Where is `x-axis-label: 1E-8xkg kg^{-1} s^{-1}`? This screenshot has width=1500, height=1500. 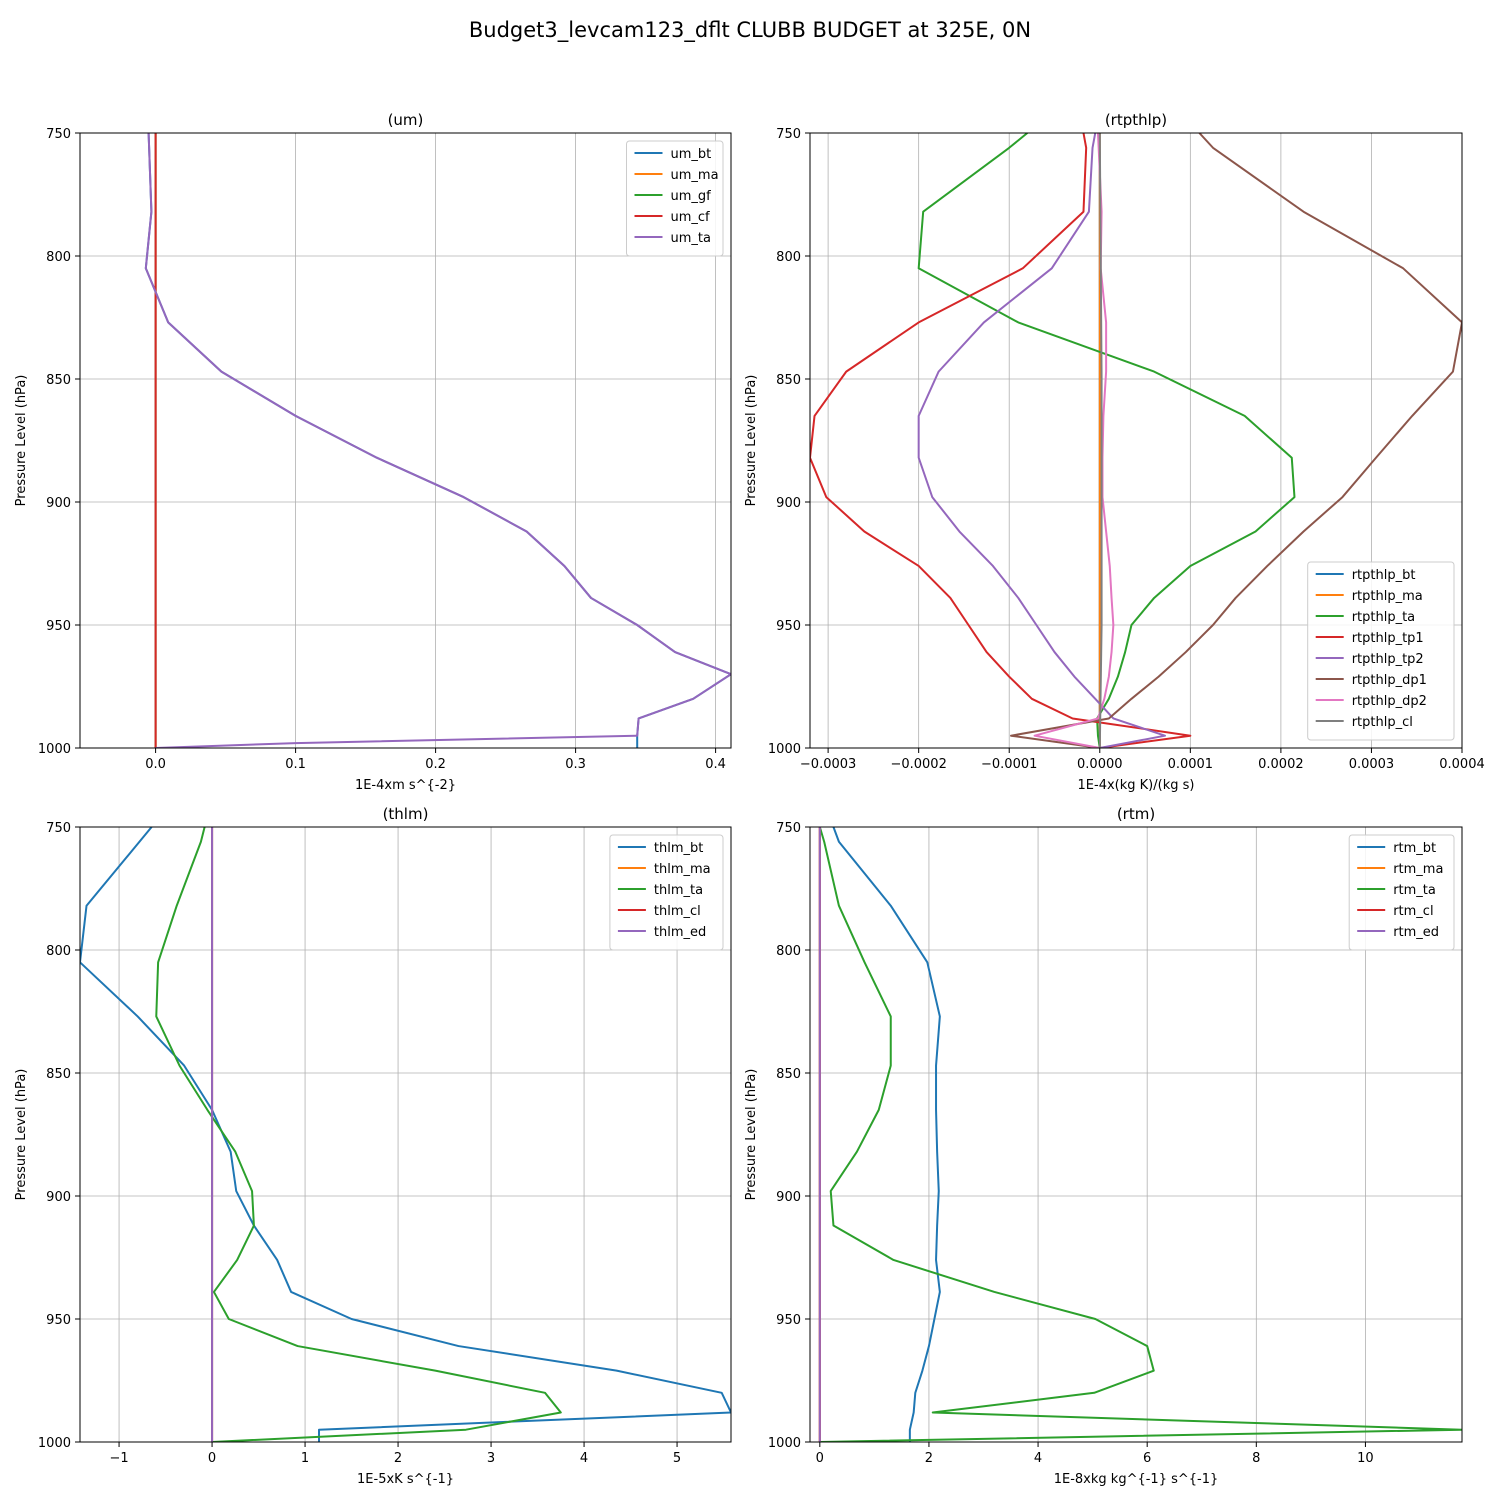 x-axis-label: 1E-8xkg kg^{-1} s^{-1} is located at coordinates (1136, 1479).